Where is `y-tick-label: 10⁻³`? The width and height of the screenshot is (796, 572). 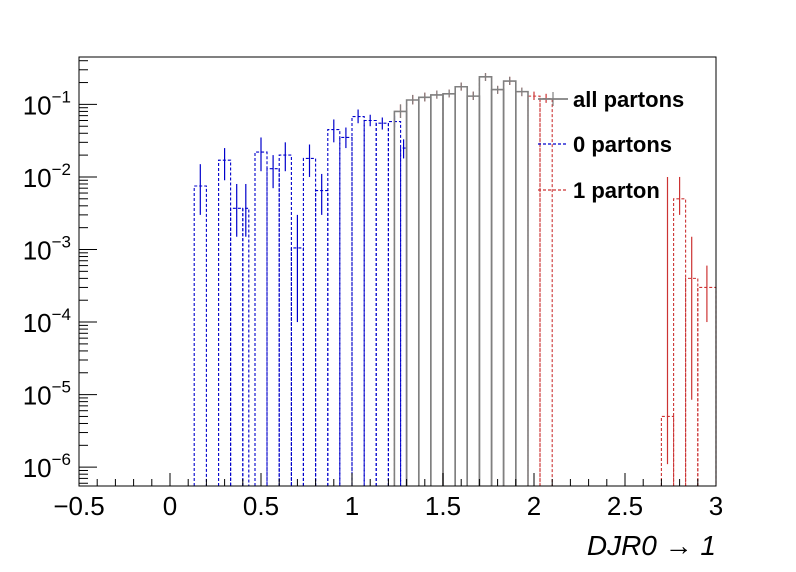
y-tick-label: 10⁻³ is located at coordinates (47, 249).